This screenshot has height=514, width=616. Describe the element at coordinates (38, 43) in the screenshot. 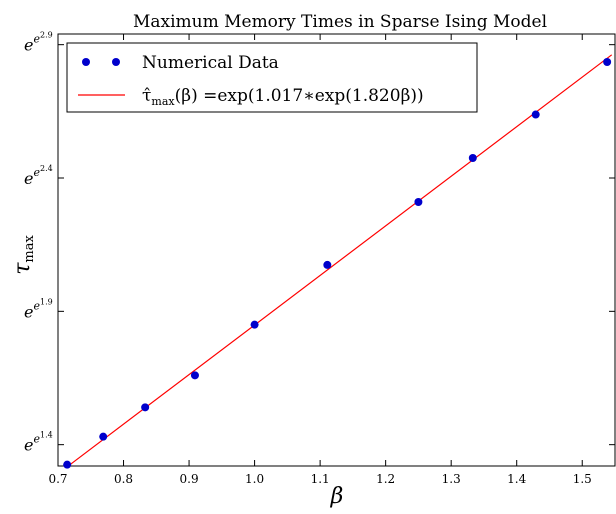

I see `y-tick-label: ee2.9` at that location.